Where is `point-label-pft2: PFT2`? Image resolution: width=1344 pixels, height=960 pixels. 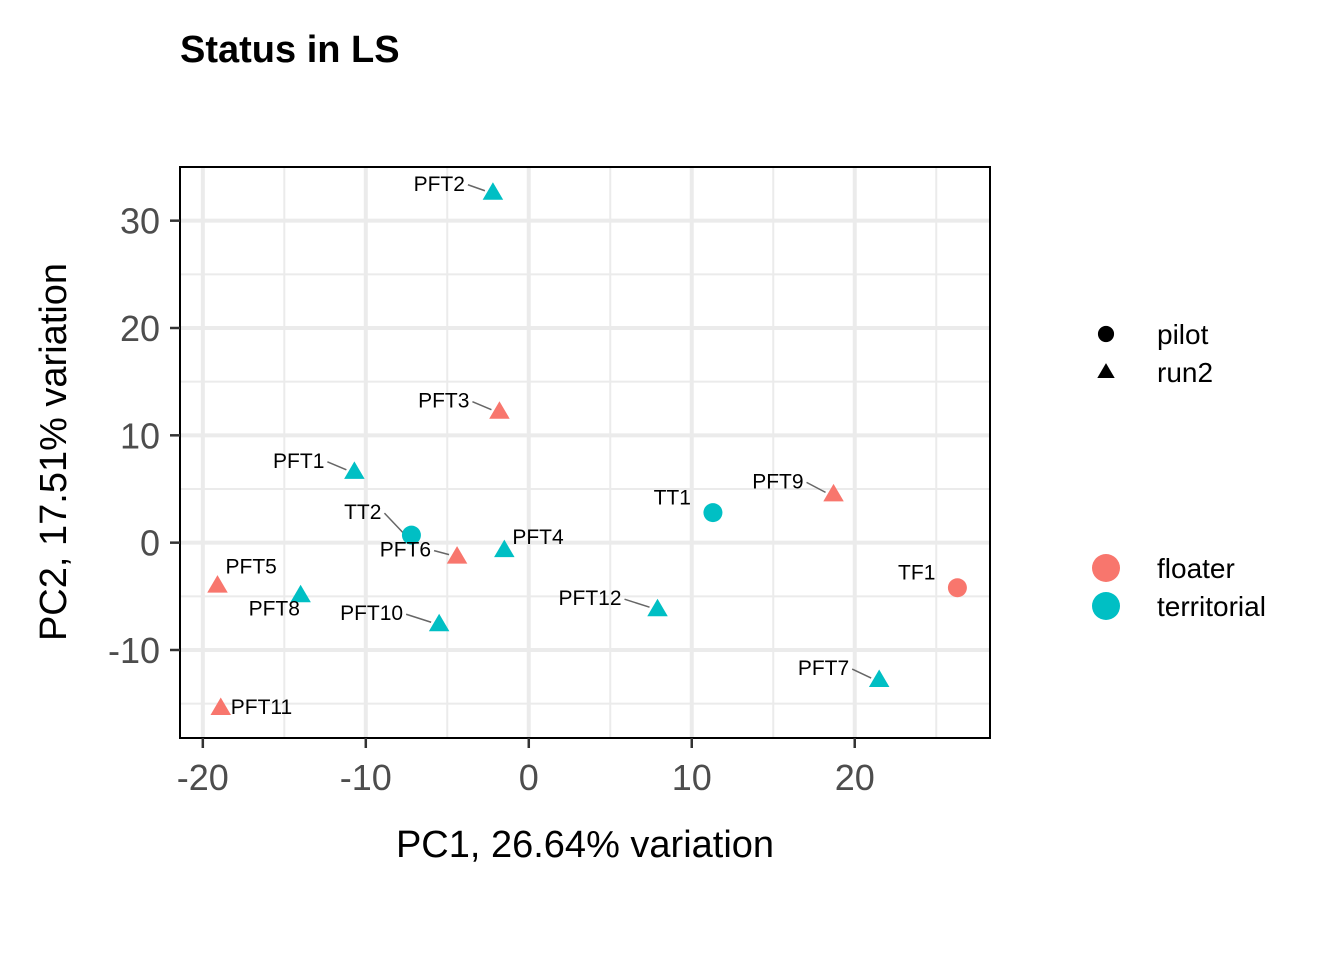 point-label-pft2: PFT2 is located at coordinates (439, 184).